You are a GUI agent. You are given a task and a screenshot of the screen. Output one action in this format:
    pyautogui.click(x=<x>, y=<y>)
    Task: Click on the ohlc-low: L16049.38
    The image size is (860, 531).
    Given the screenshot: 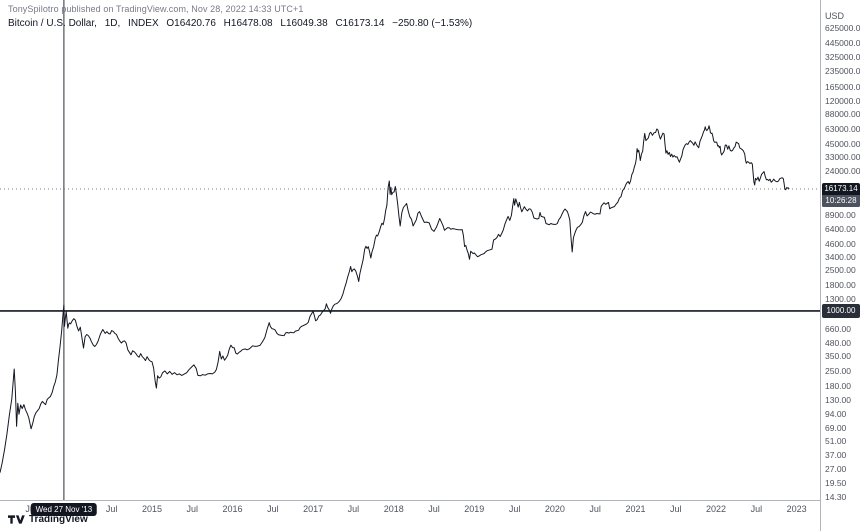 What is the action you would take?
    pyautogui.click(x=304, y=23)
    